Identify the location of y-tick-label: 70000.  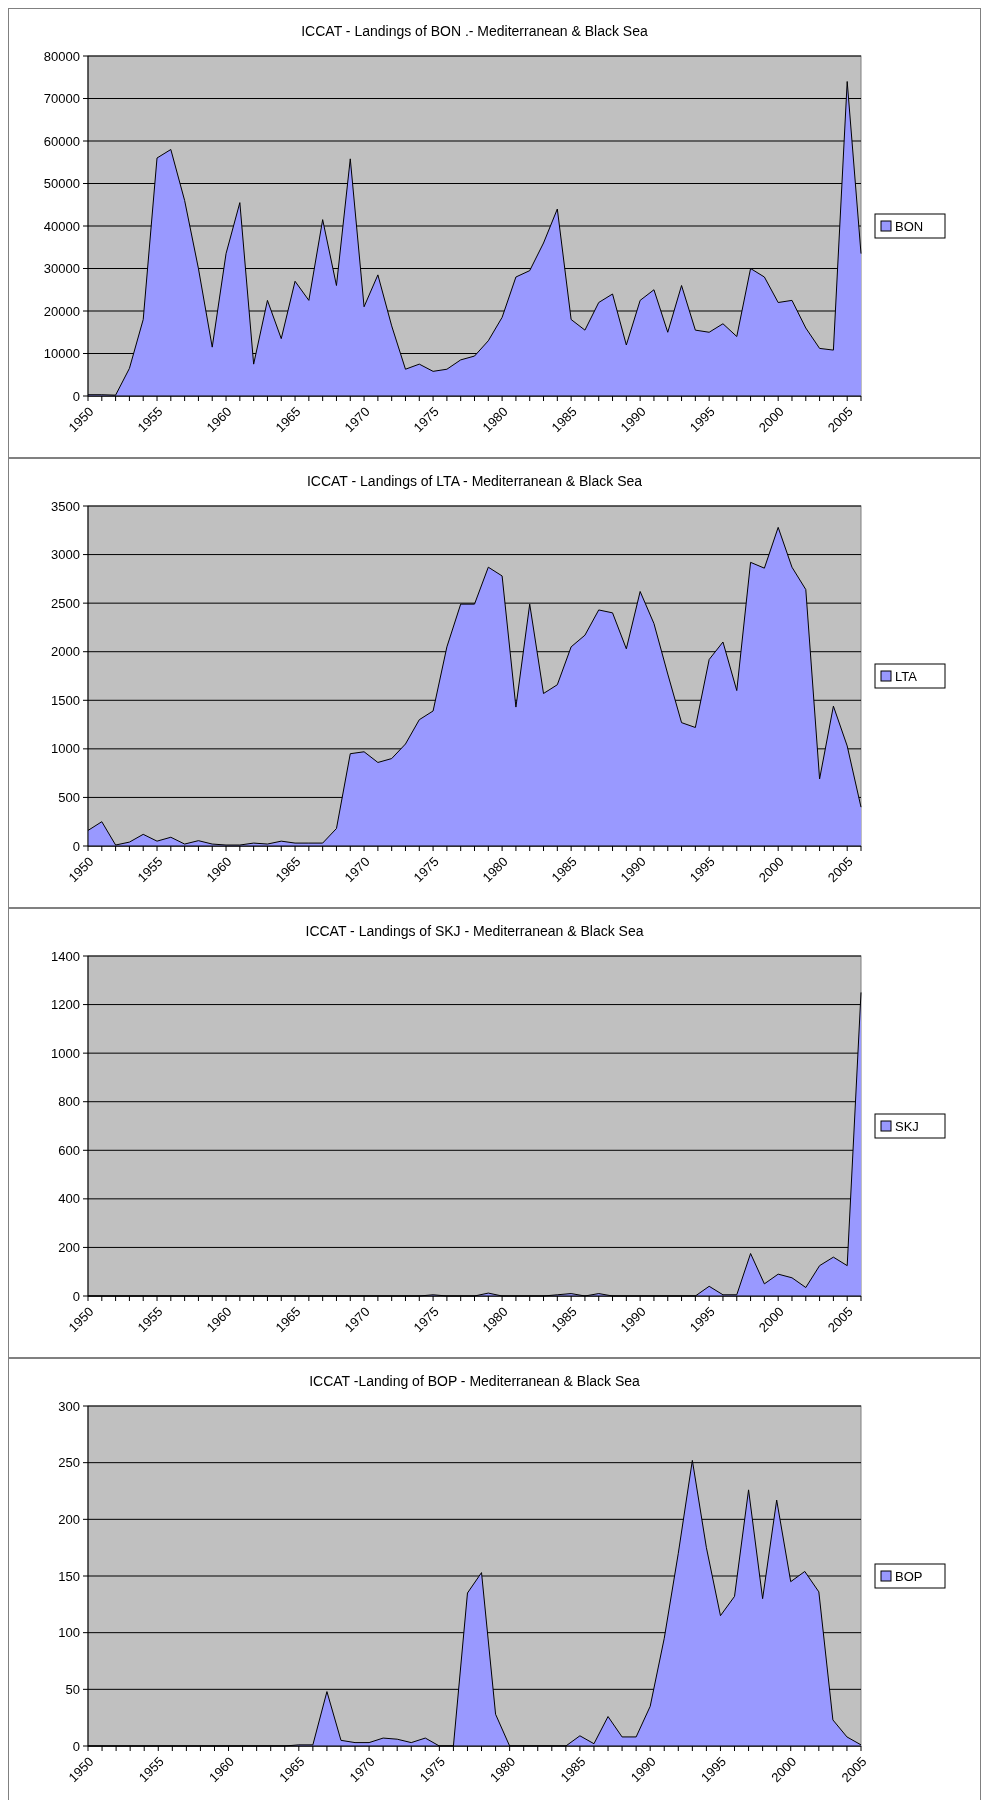
(61, 99).